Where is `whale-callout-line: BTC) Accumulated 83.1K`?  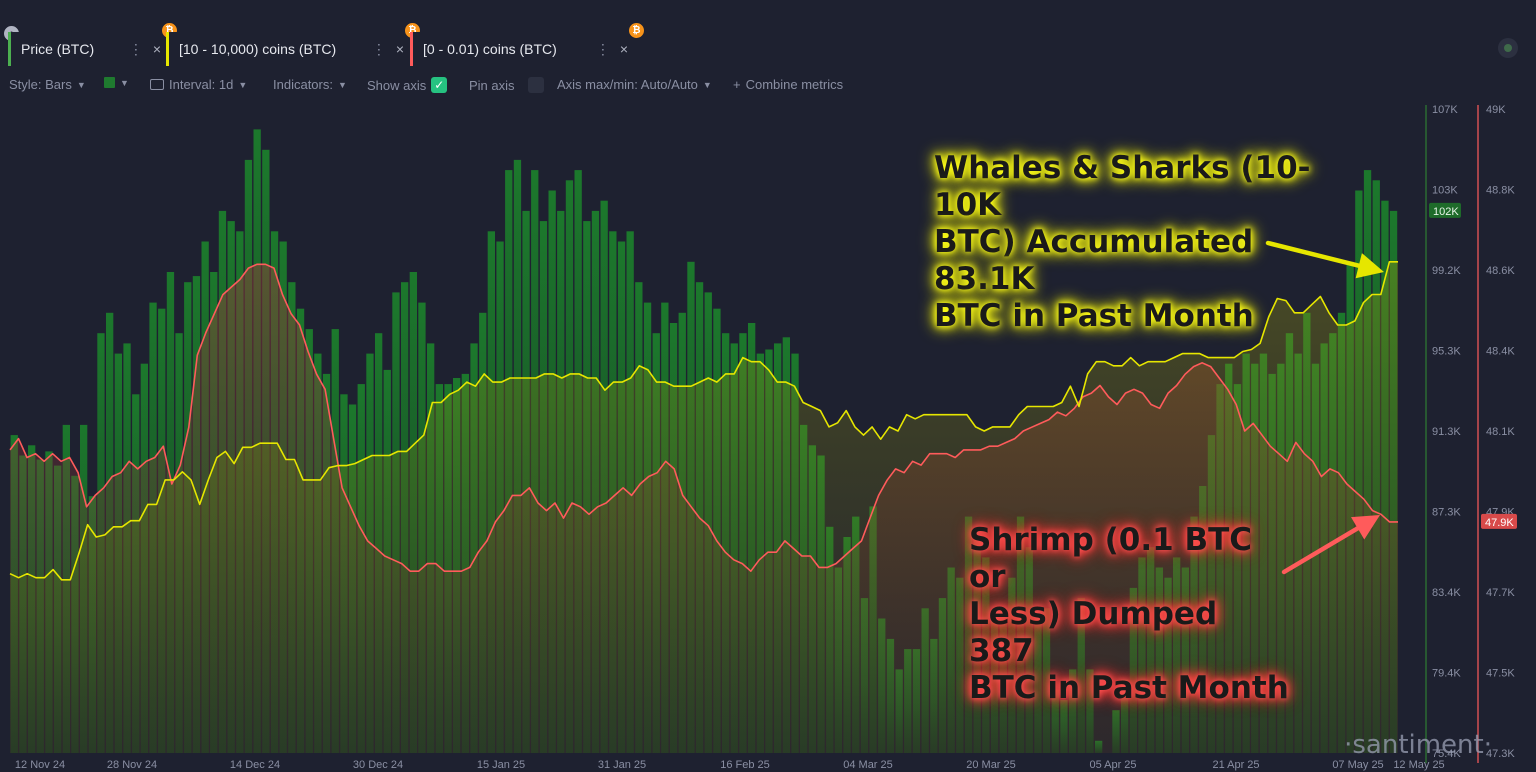
whale-callout-line: BTC) Accumulated 83.1K is located at coordinates (1094, 260).